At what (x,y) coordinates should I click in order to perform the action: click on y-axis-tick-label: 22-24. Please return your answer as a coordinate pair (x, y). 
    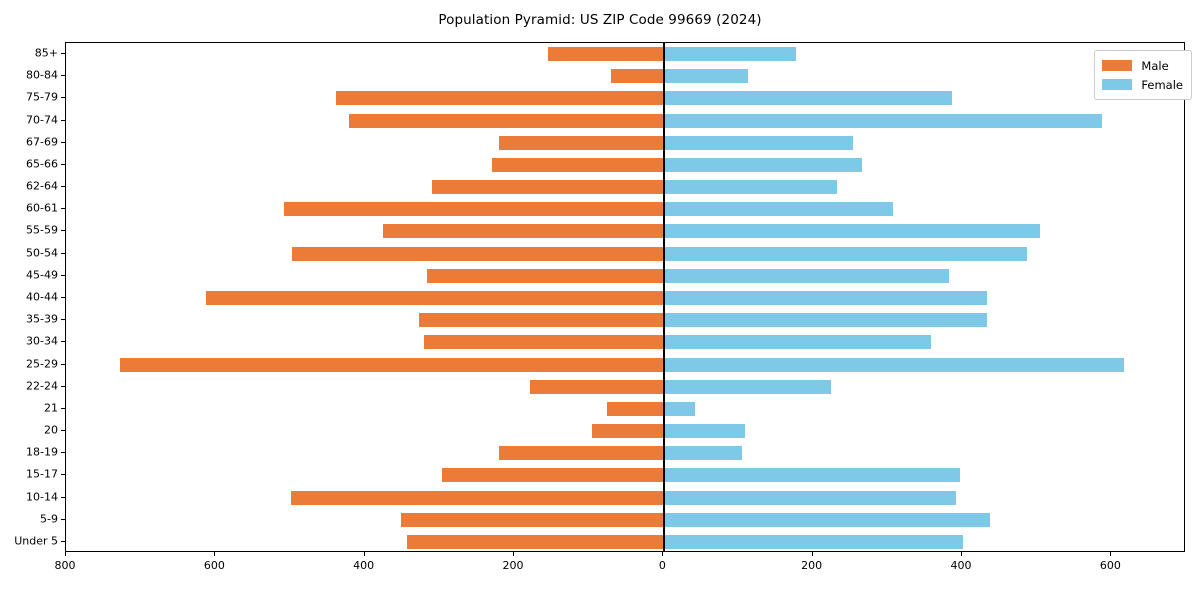
    Looking at the image, I should click on (42, 386).